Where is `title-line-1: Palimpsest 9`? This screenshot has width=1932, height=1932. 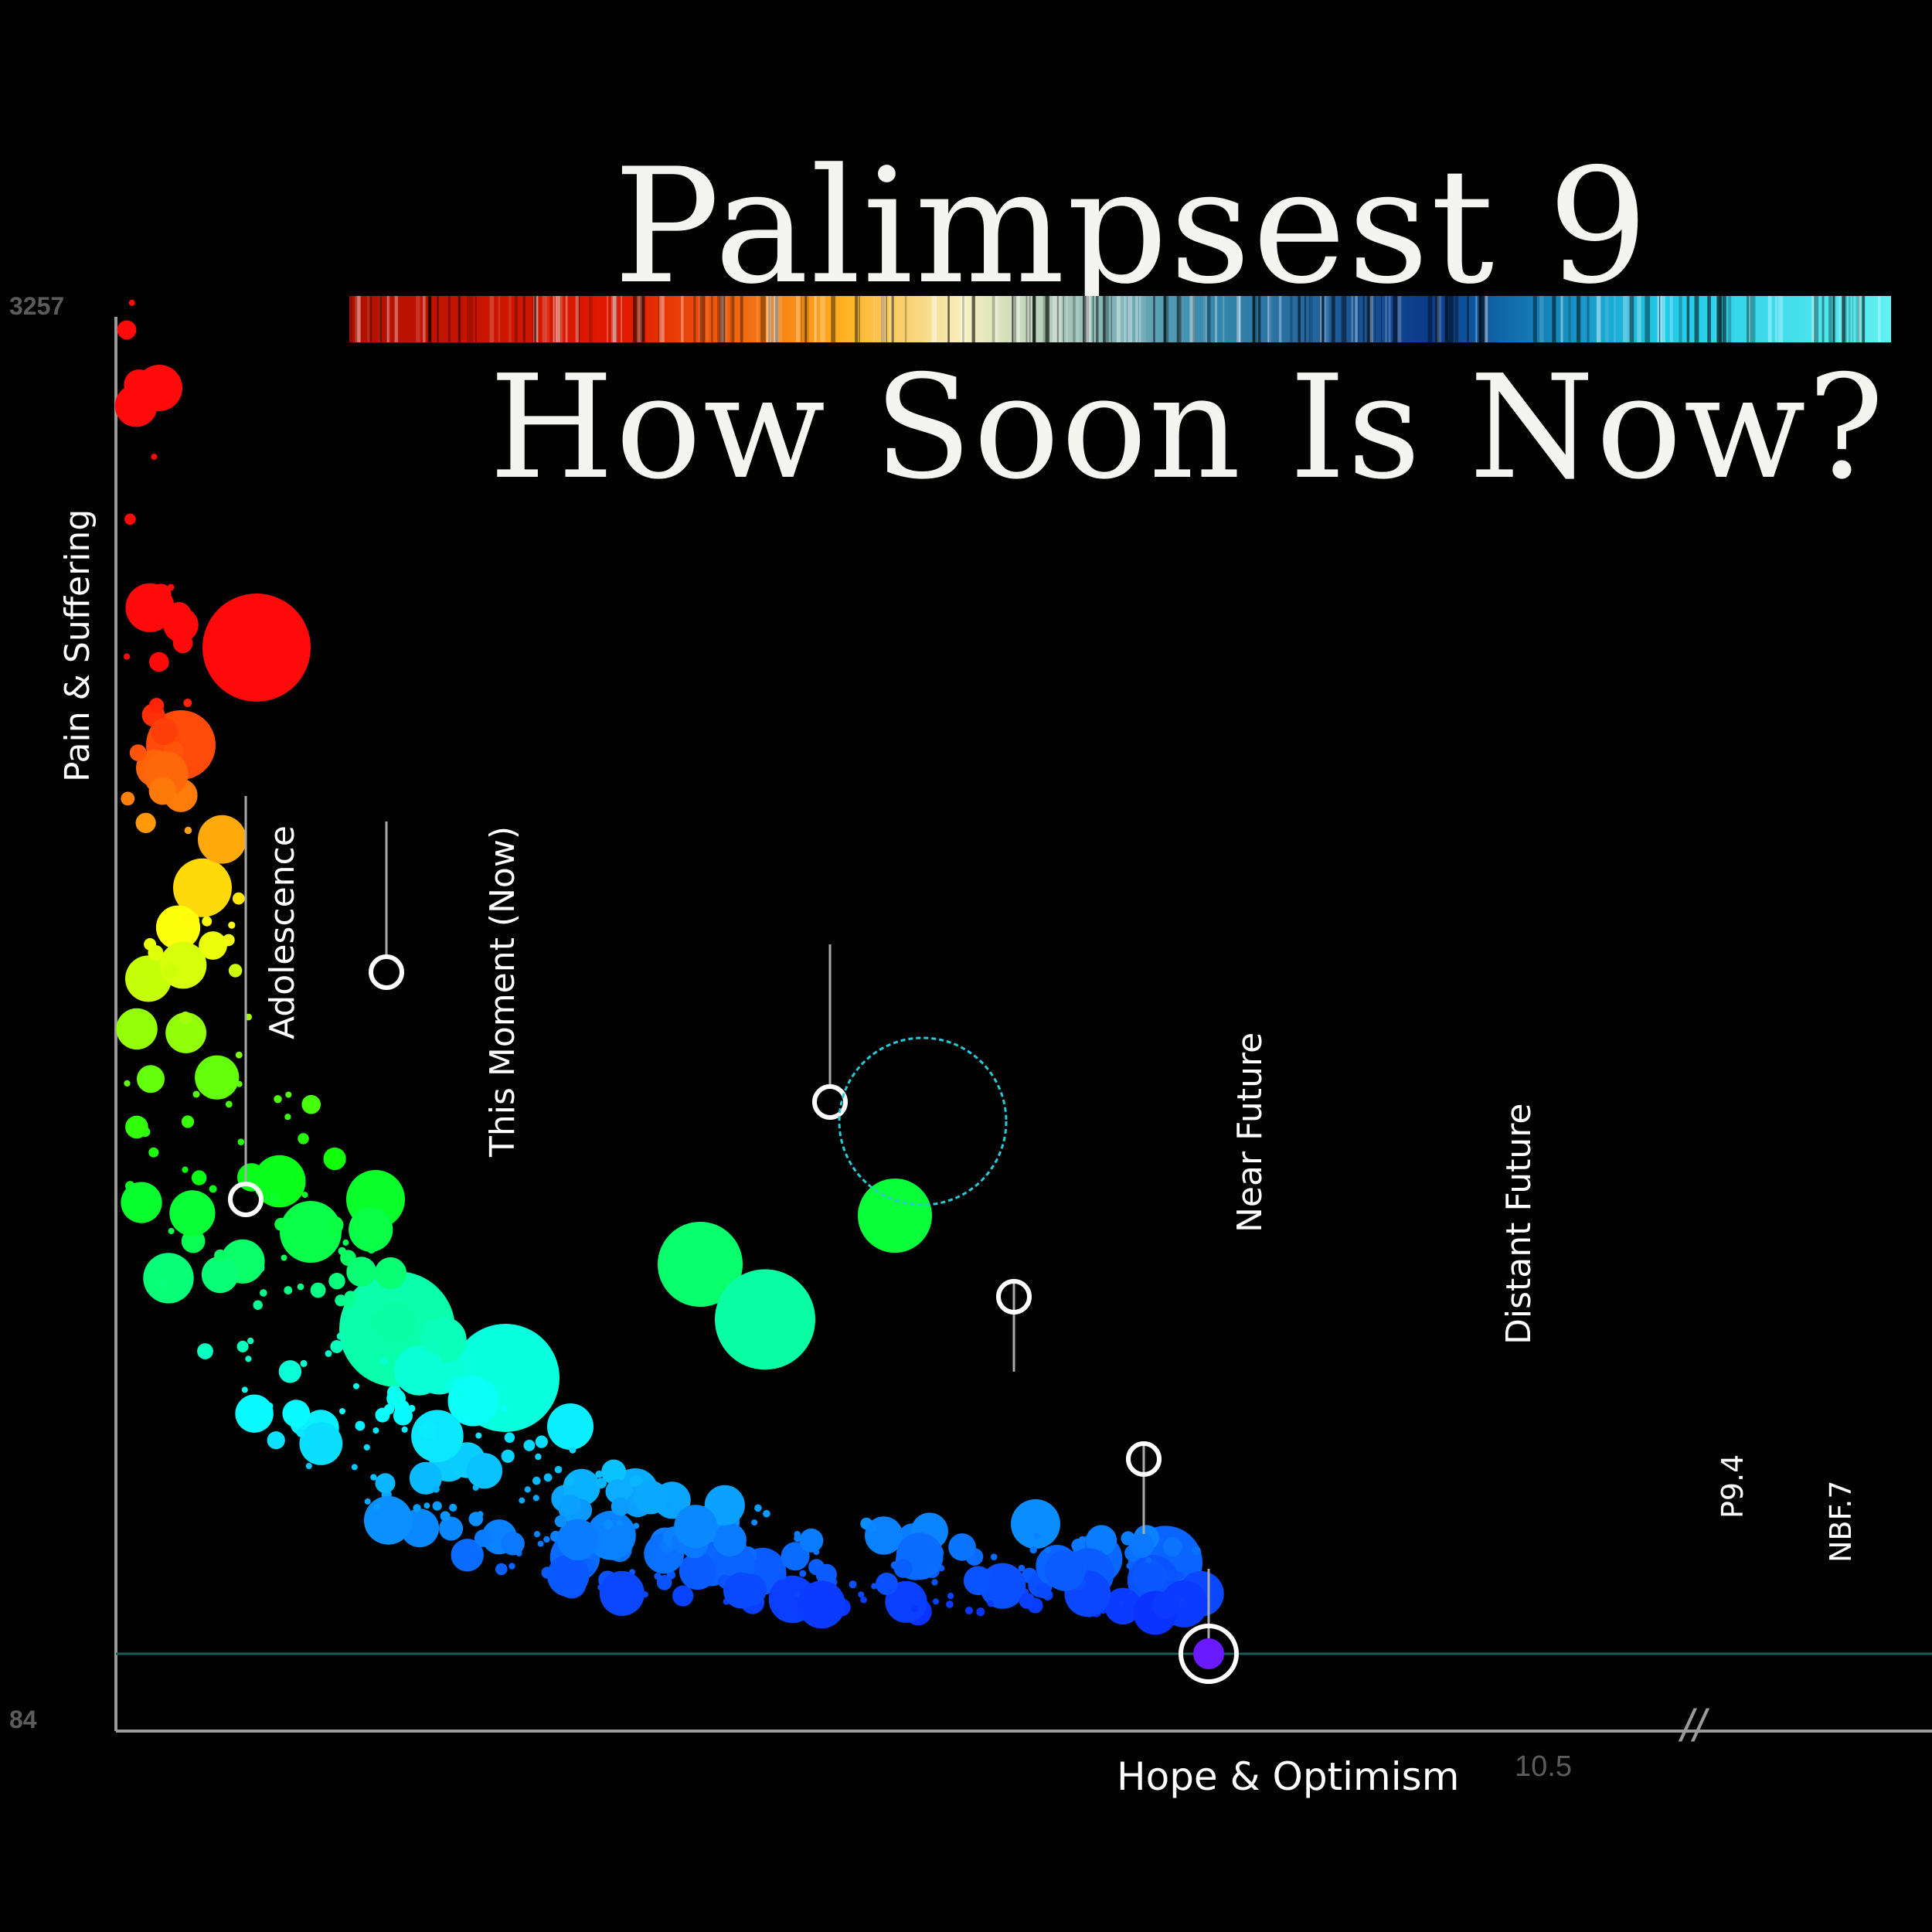
title-line-1: Palimpsest 9 is located at coordinates (1132, 227).